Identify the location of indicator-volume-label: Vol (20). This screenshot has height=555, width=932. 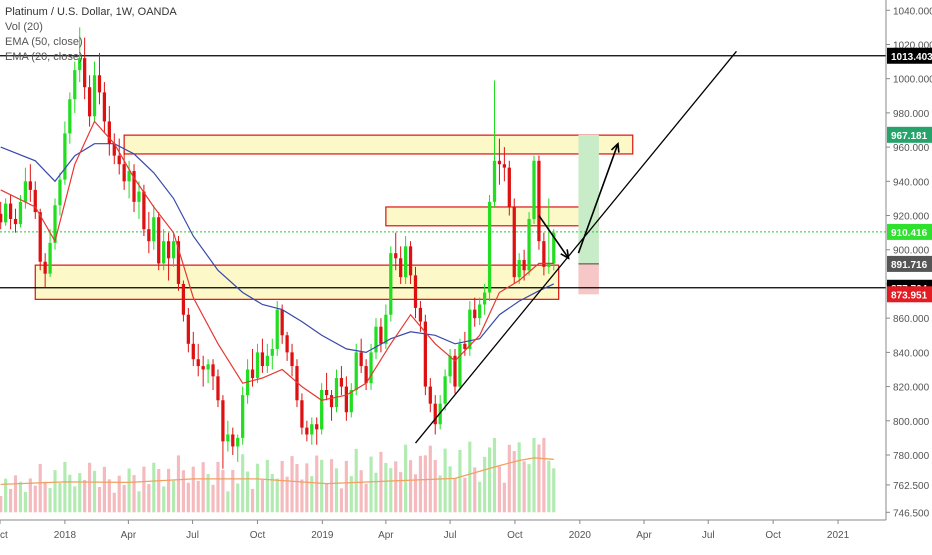
(24, 27).